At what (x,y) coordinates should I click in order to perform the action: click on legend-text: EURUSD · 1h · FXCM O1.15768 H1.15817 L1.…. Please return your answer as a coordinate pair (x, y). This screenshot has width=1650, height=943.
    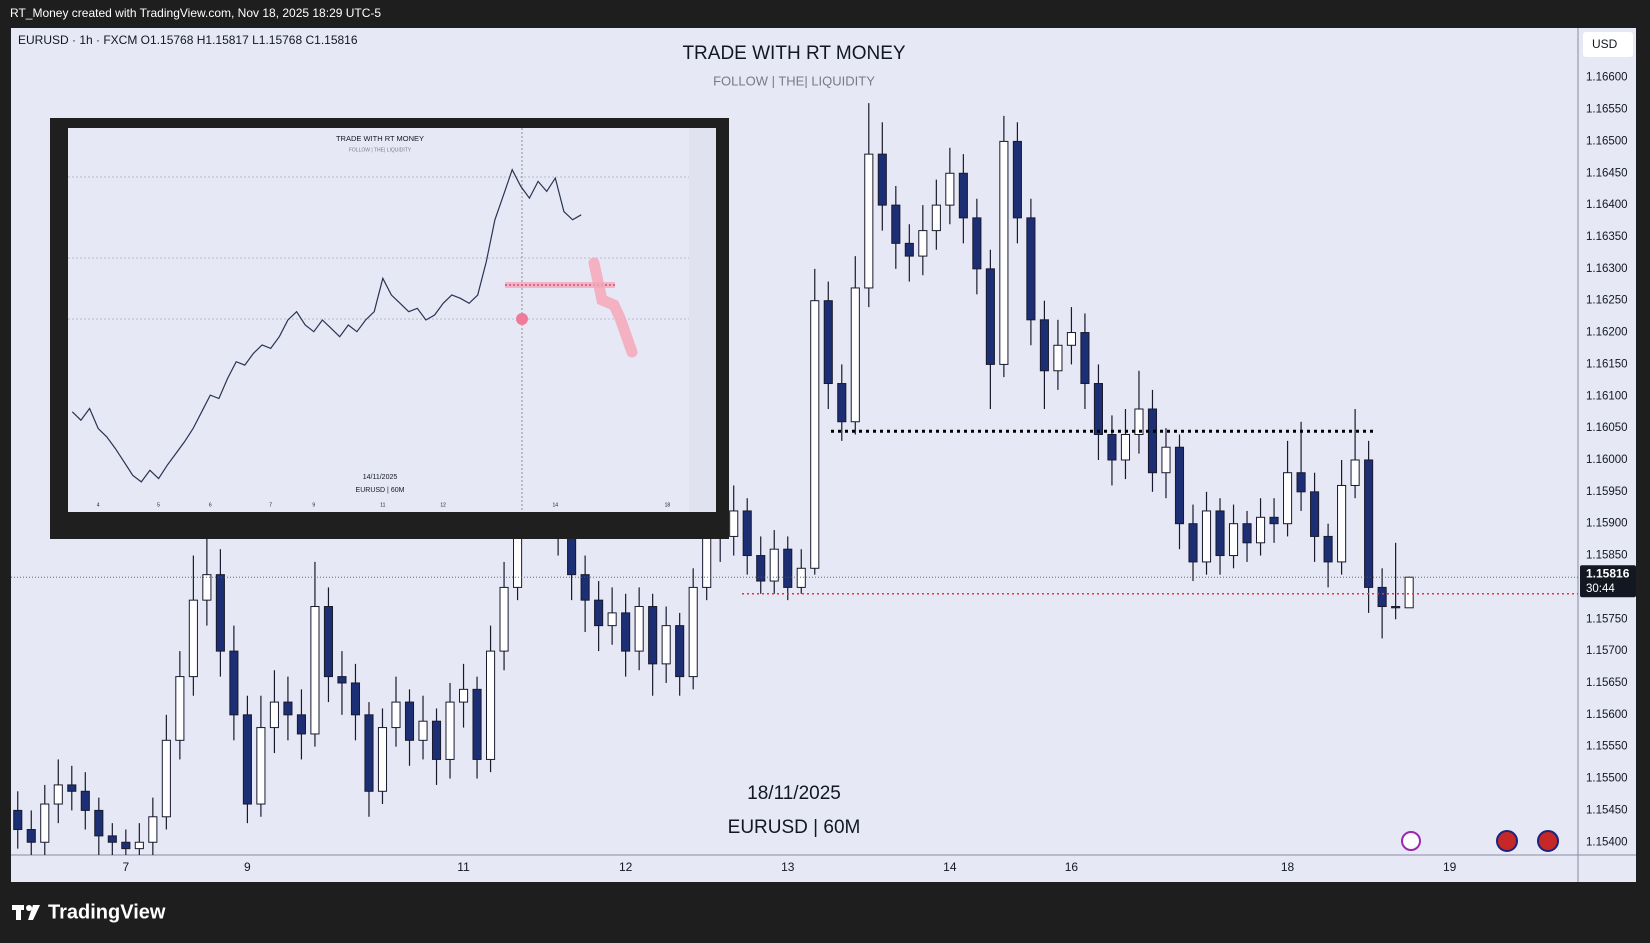
    Looking at the image, I should click on (188, 40).